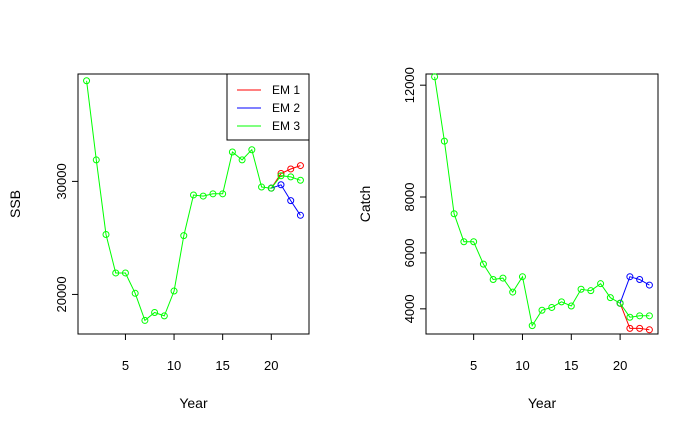 The height and width of the screenshot is (432, 700). I want to click on catch-x-axis-title: Year, so click(542, 403).